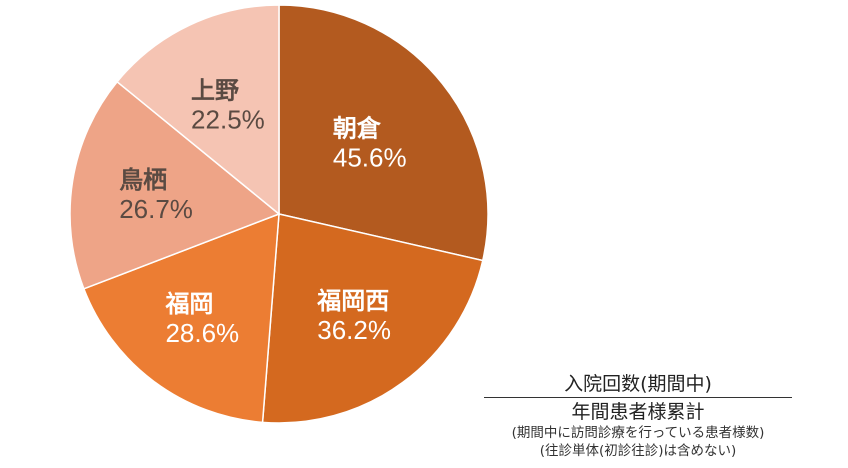 The image size is (848, 468). I want to click on slice-value-4: 26.7%, so click(156, 209).